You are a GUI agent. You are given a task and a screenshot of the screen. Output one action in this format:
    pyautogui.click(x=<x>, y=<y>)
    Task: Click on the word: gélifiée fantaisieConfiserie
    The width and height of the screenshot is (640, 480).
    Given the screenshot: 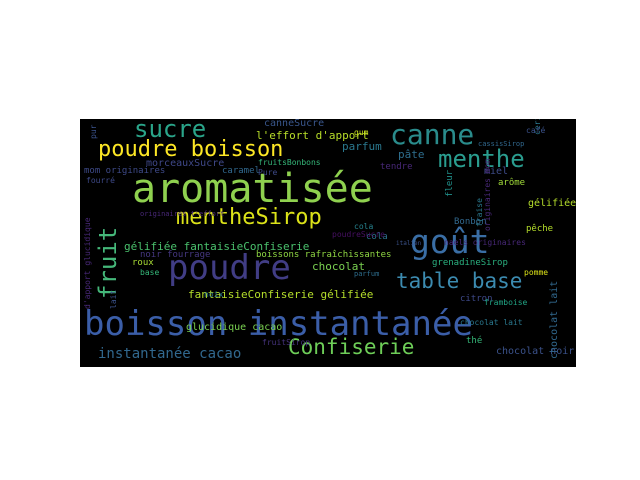 What is the action you would take?
    pyautogui.click(x=217, y=246)
    